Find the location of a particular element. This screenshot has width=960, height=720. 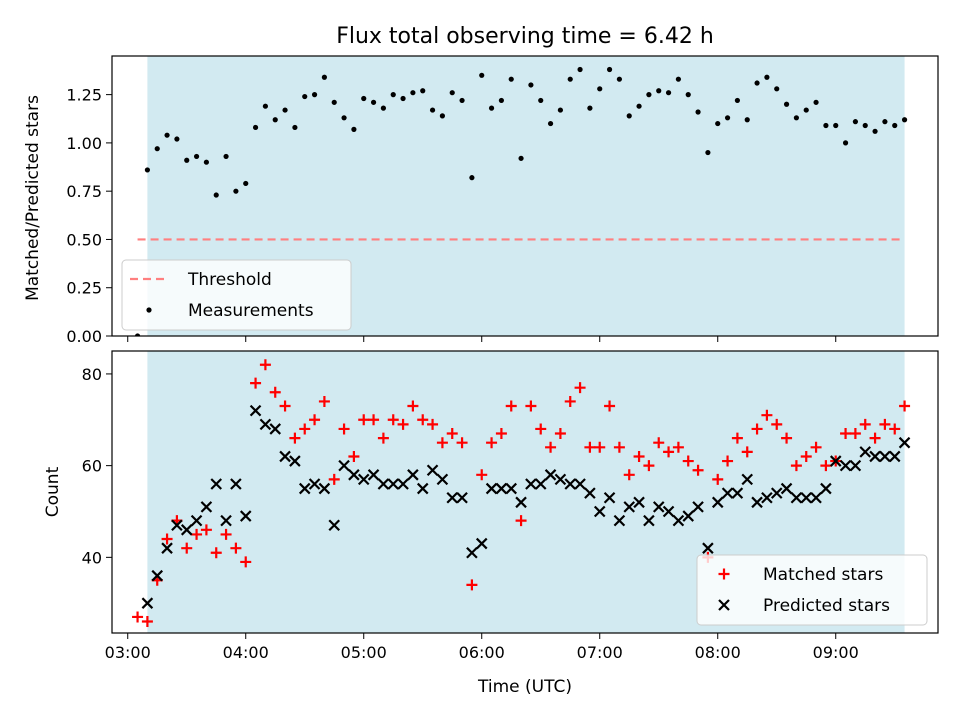

legend-swatch-marker is located at coordinates (149, 310).